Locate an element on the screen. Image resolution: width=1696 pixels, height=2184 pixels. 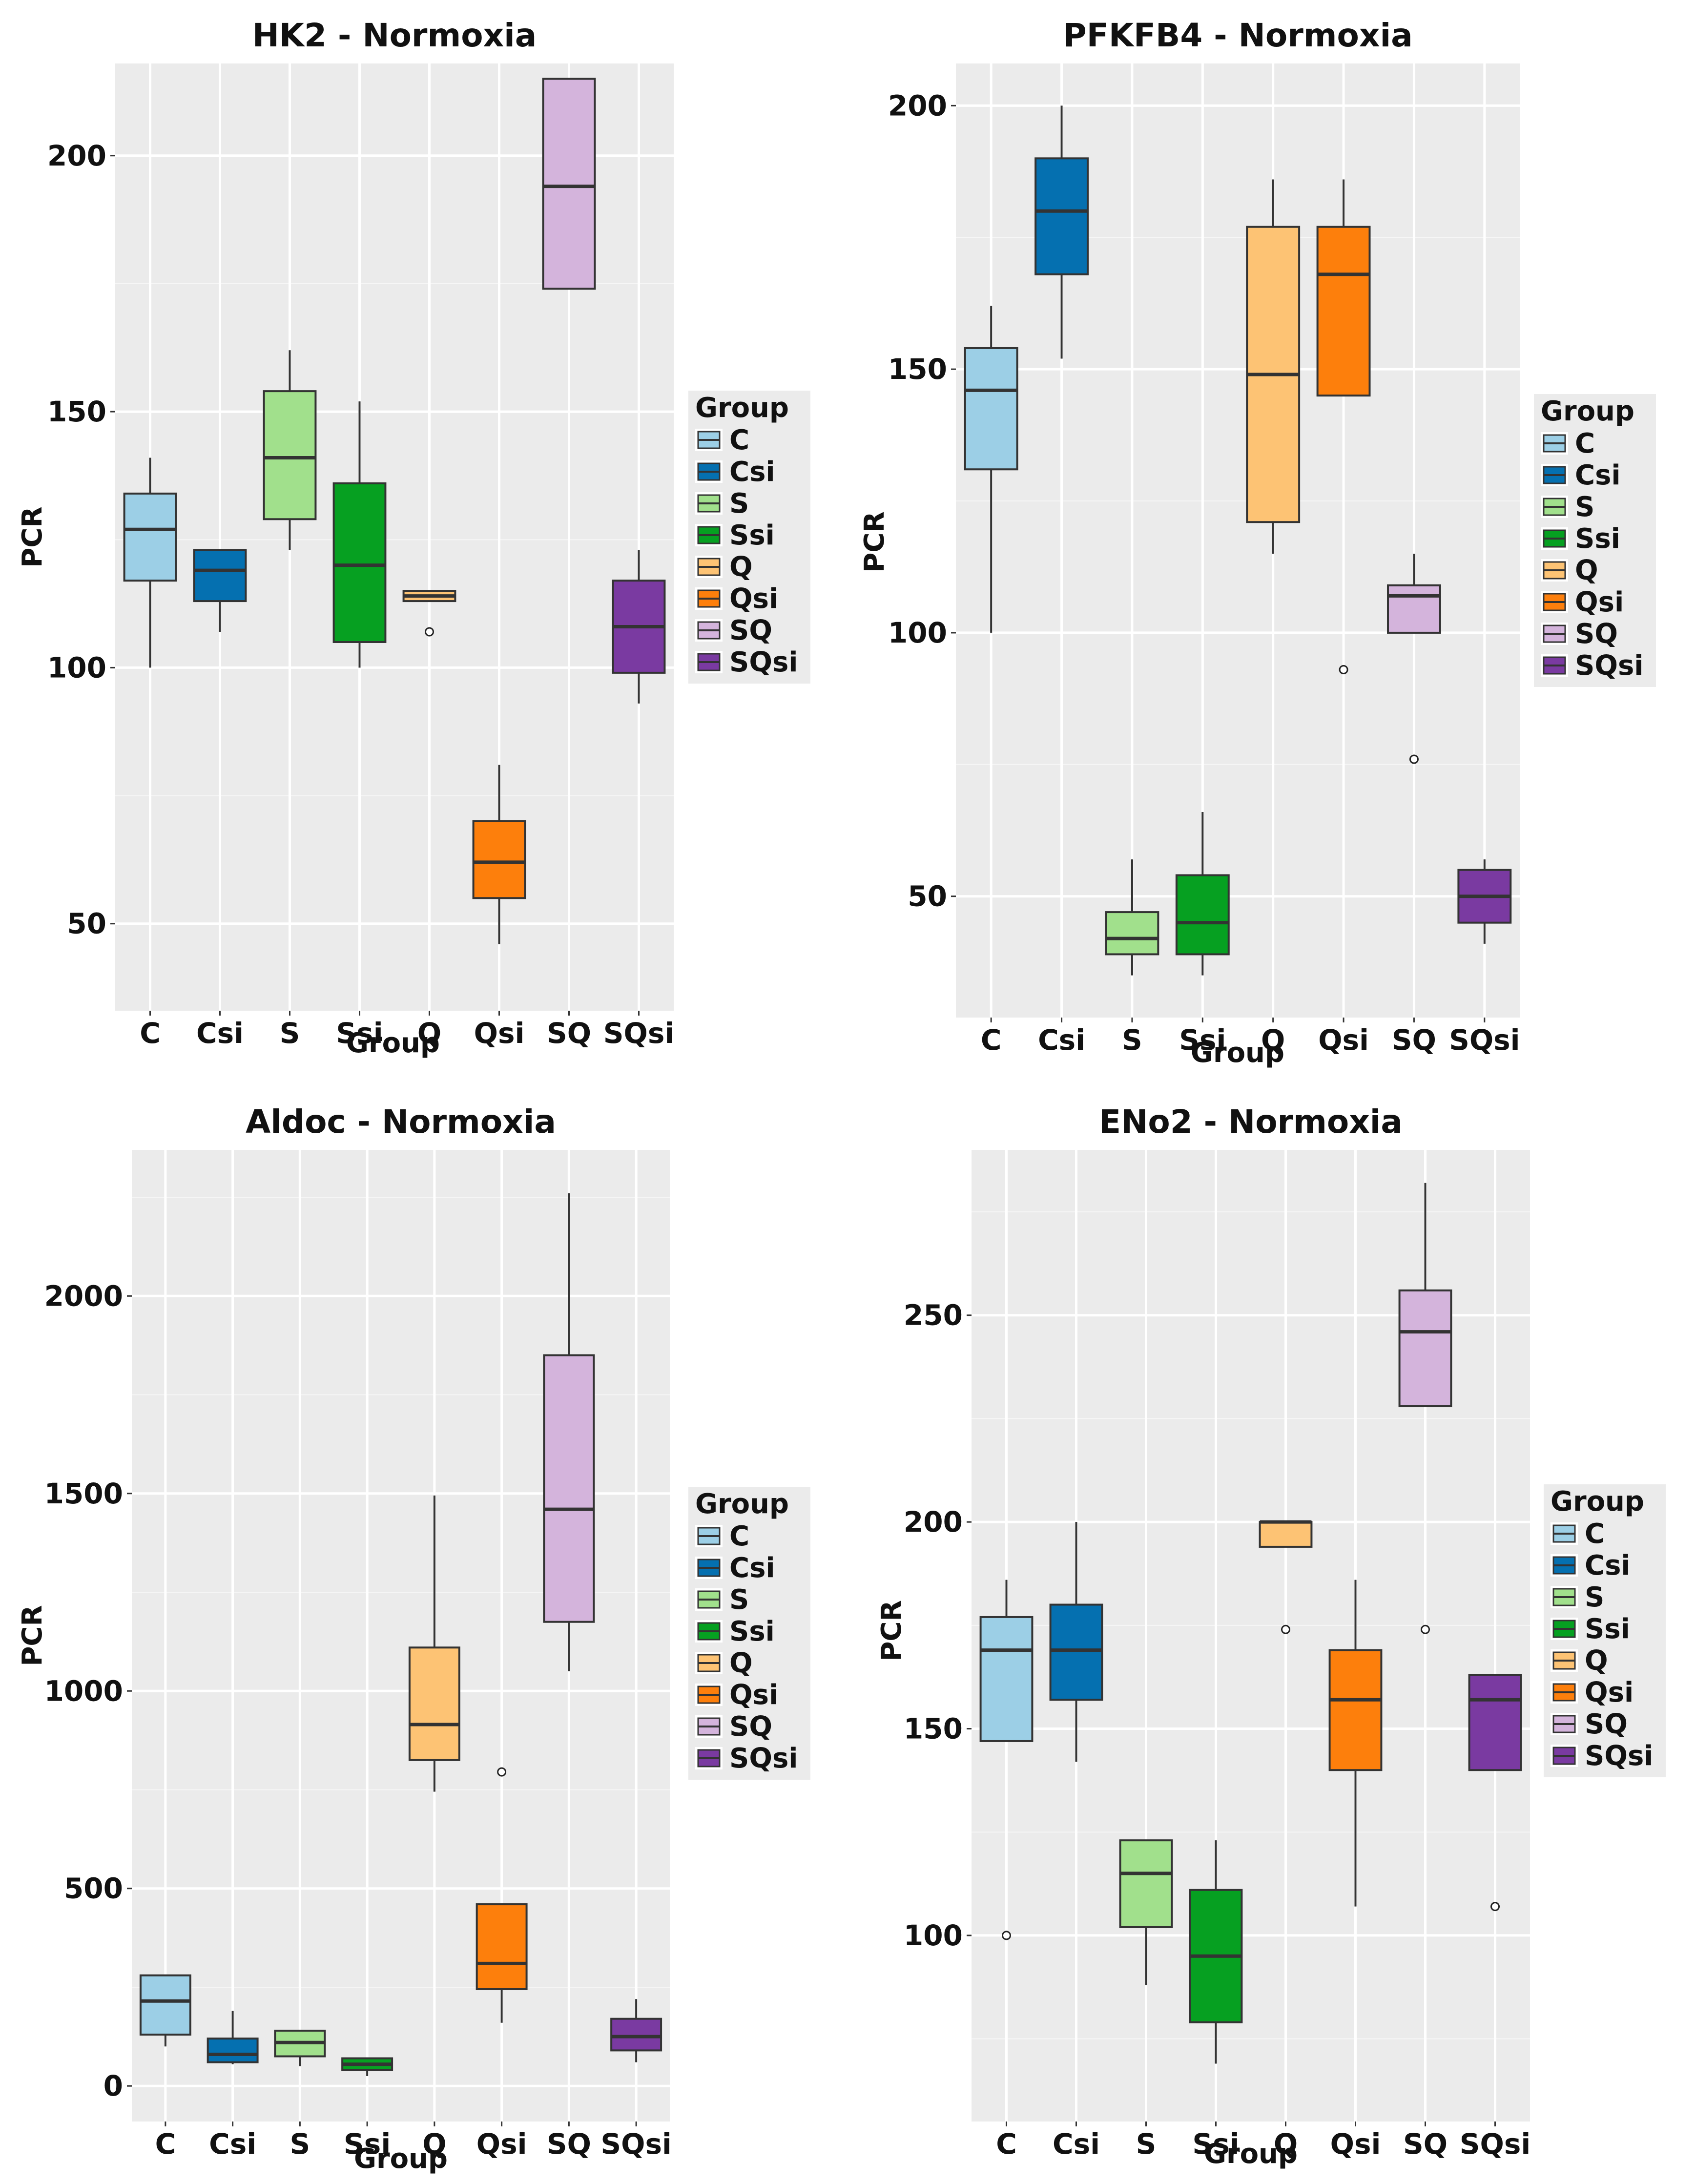
chart-title: ENo2 - Normoxia is located at coordinates (1251, 1122).